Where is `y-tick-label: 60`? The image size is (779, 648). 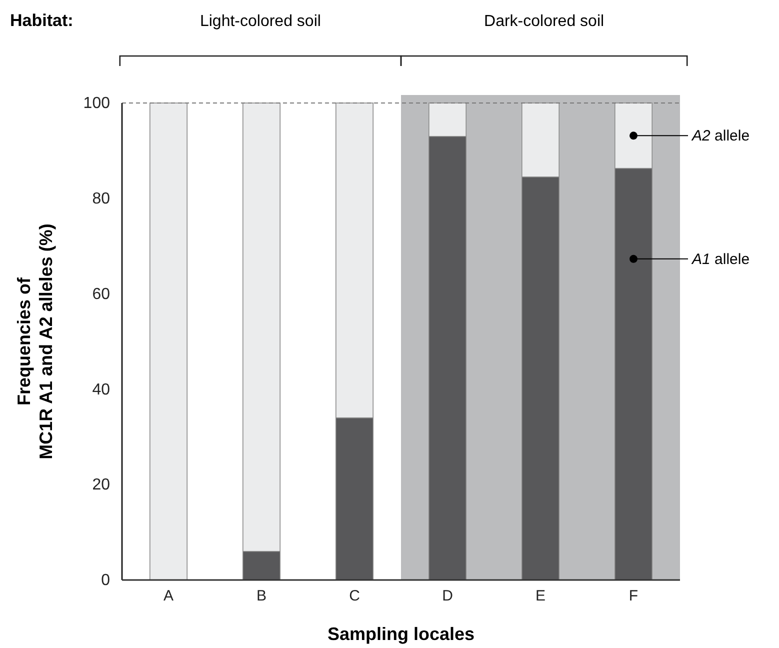 y-tick-label: 60 is located at coordinates (101, 294).